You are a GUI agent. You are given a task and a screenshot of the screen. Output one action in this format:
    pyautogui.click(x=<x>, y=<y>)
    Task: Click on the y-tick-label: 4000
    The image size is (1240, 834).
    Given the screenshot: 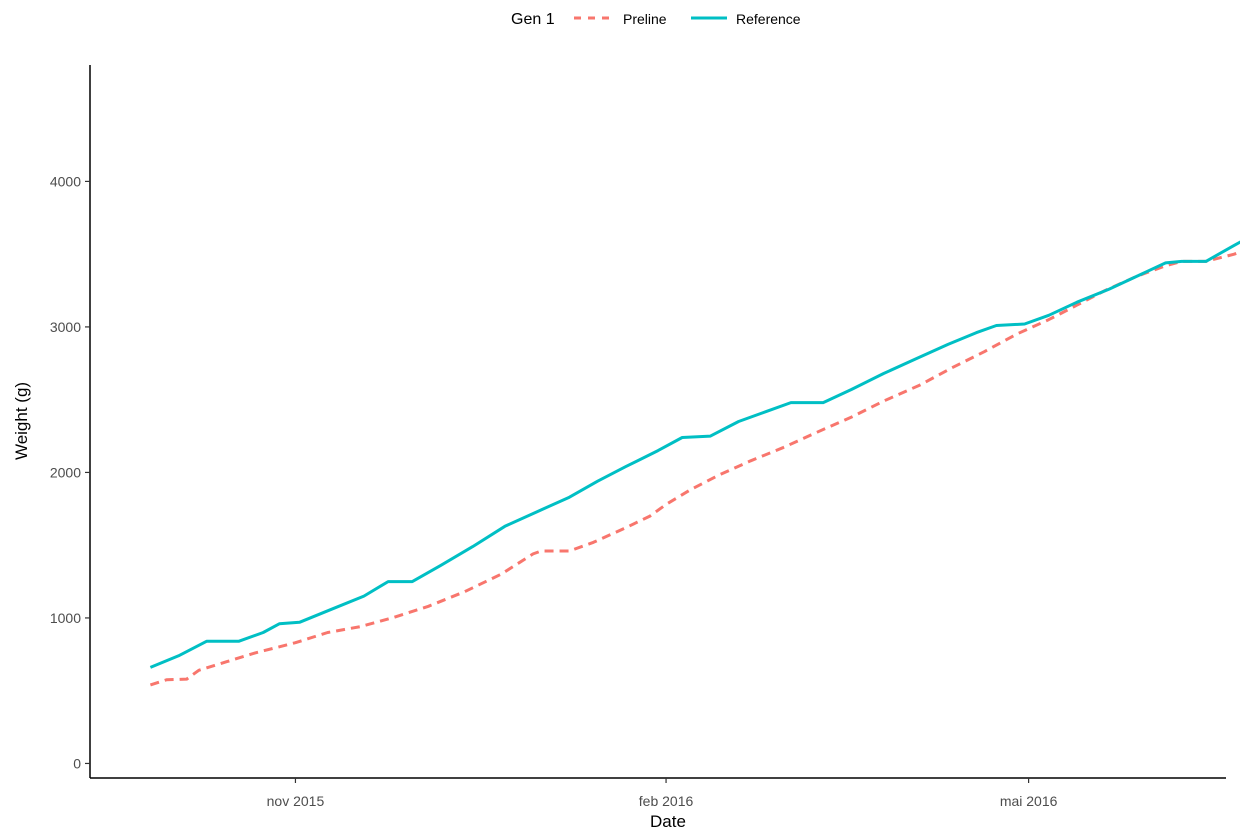 What is the action you would take?
    pyautogui.click(x=65, y=181)
    